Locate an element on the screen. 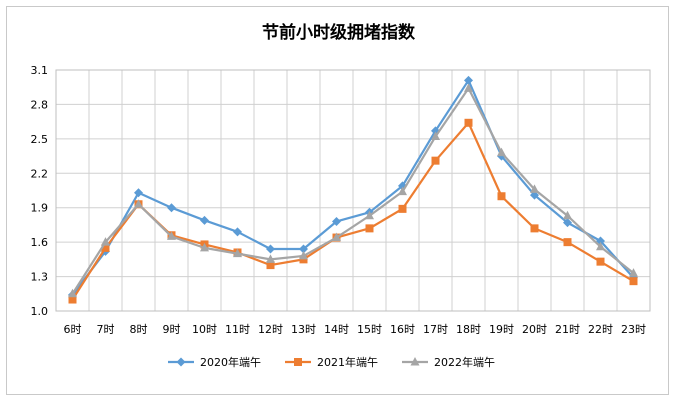  x-tick-label: 9时 is located at coordinates (172, 329).